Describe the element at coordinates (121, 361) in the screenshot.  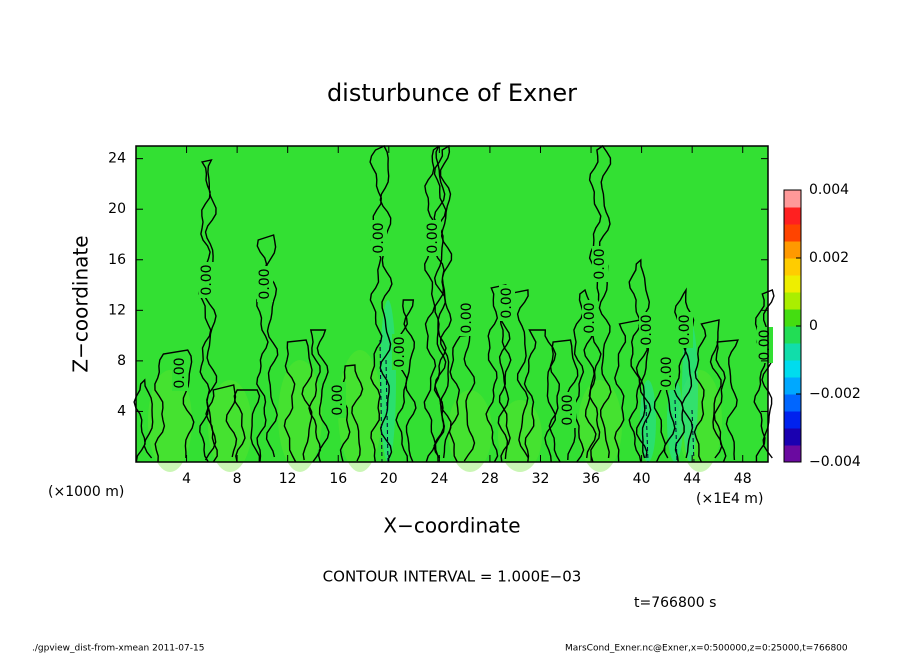
I see `y-tick-label: 8` at that location.